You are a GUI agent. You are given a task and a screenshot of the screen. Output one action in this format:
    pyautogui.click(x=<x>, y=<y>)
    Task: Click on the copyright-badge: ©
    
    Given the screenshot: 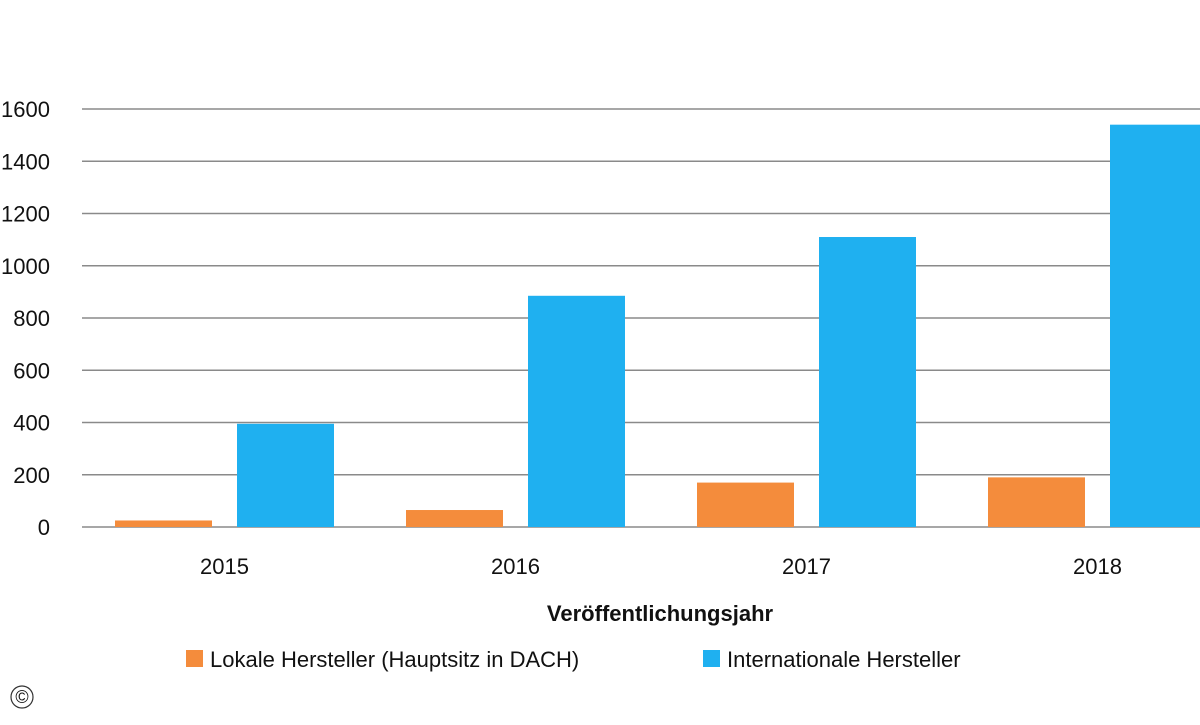 What is the action you would take?
    pyautogui.click(x=22, y=697)
    